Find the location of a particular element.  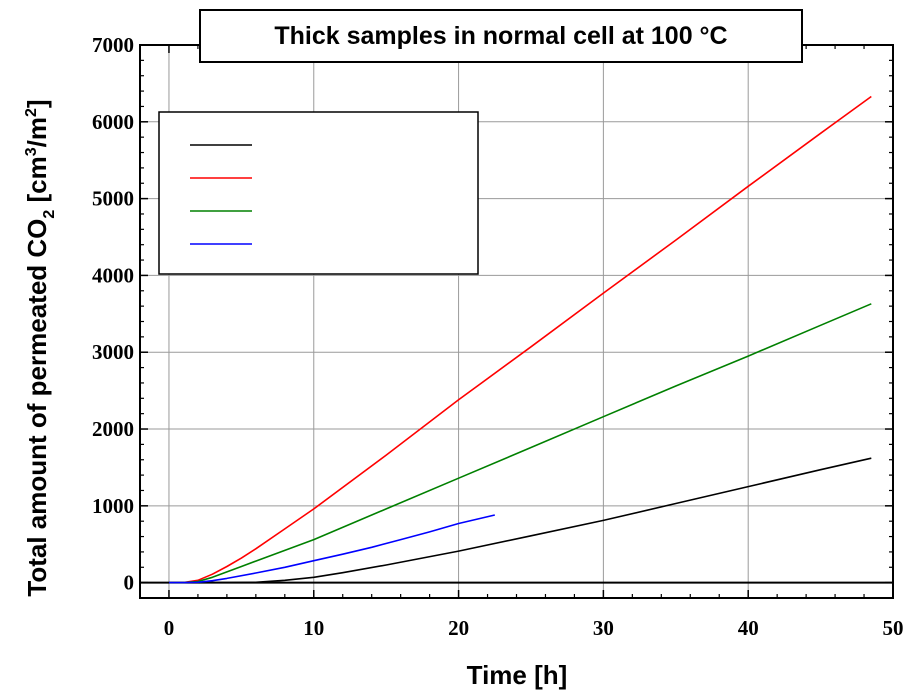

y-tick-label: 1000 is located at coordinates (113, 506).